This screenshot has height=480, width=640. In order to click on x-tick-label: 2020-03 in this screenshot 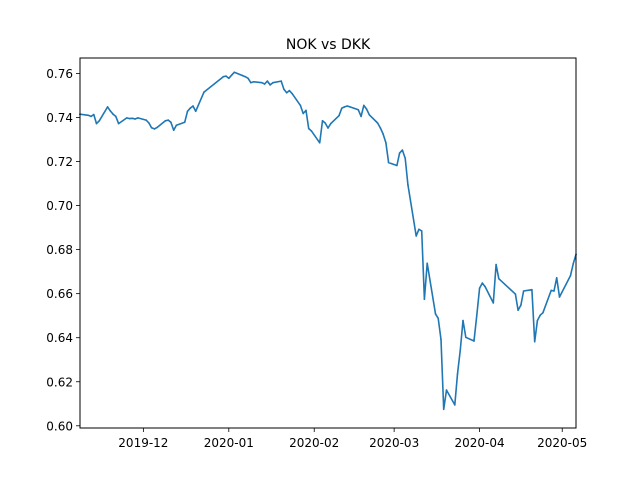, I will do `click(394, 443)`.